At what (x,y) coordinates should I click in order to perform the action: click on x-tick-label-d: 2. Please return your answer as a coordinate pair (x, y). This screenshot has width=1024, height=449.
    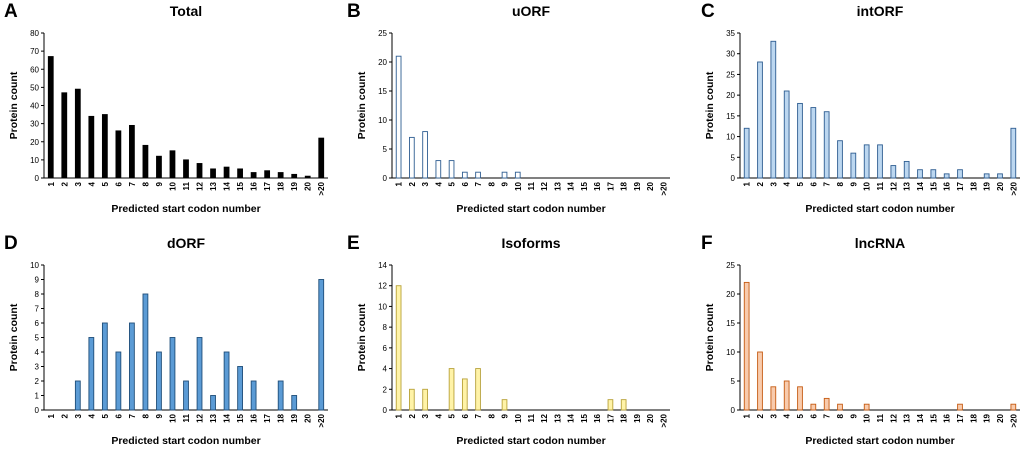
    Looking at the image, I should click on (64, 415).